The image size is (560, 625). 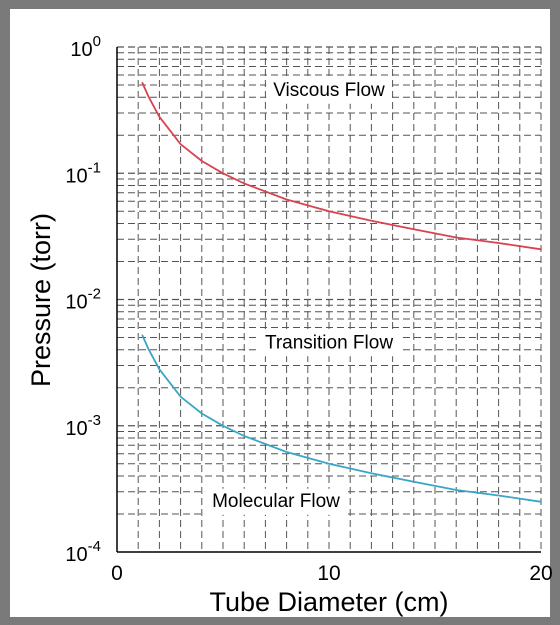 I want to click on y-tick-label: 10⁻², so click(x=83, y=300).